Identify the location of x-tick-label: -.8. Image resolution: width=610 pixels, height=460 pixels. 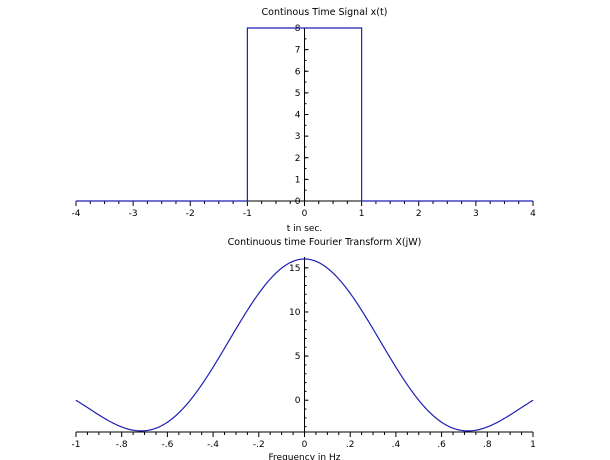
(122, 445).